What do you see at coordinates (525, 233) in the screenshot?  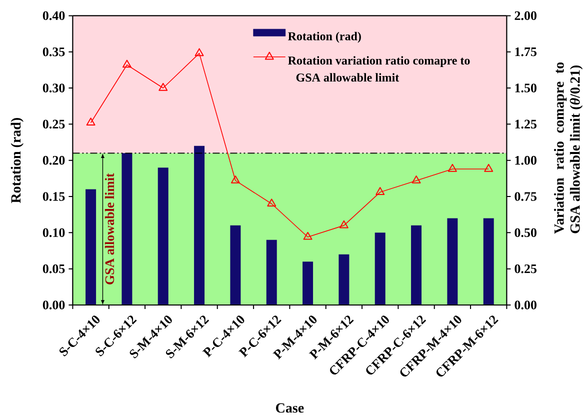 I see `y2-tick-label: 0.50` at bounding box center [525, 233].